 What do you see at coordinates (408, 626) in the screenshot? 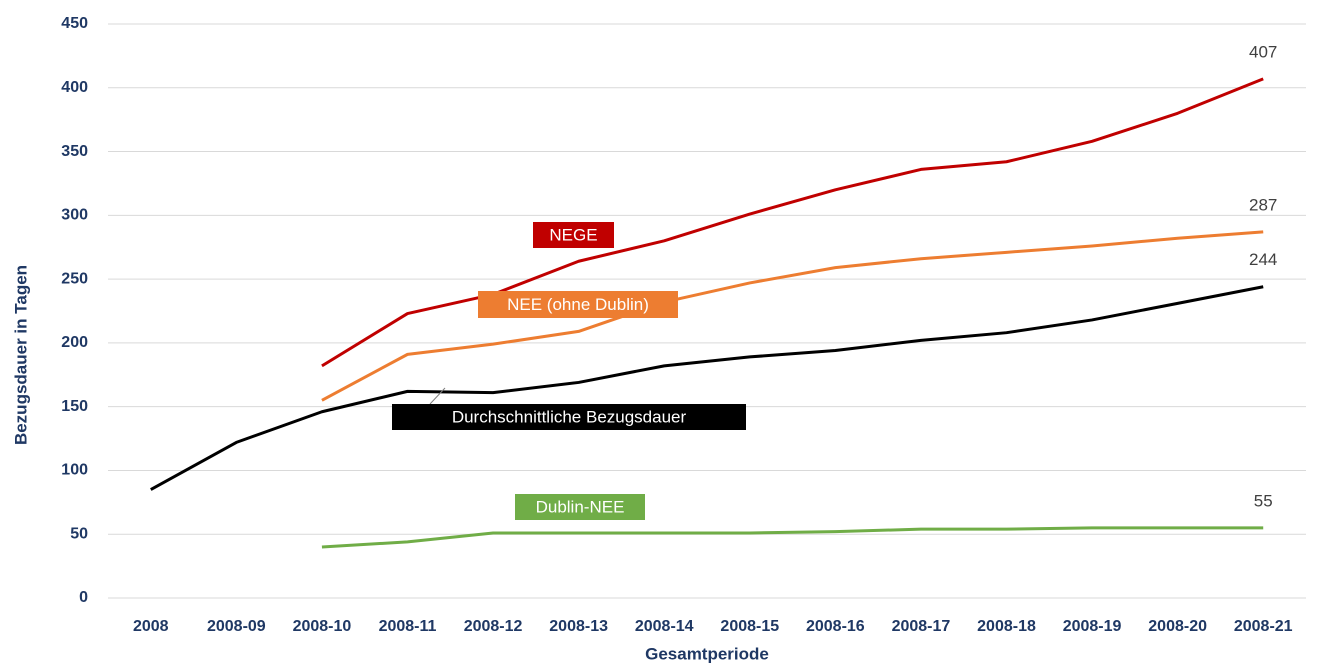
I see `x-tick-label: 2008-11` at bounding box center [408, 626].